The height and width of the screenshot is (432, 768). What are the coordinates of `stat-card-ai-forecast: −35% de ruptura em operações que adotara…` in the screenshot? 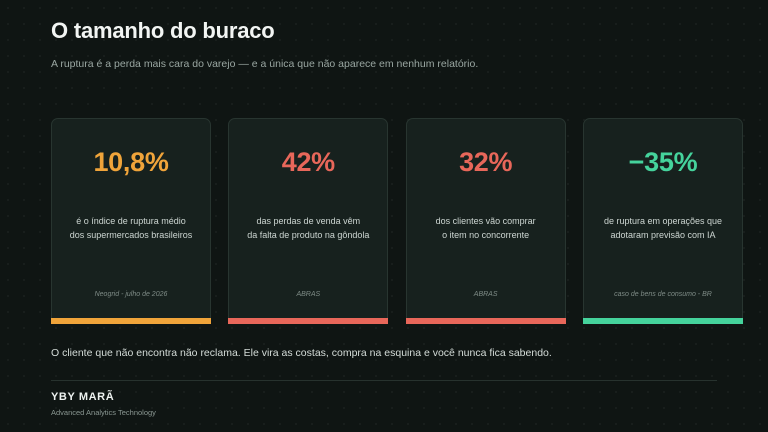 It's located at (662, 221).